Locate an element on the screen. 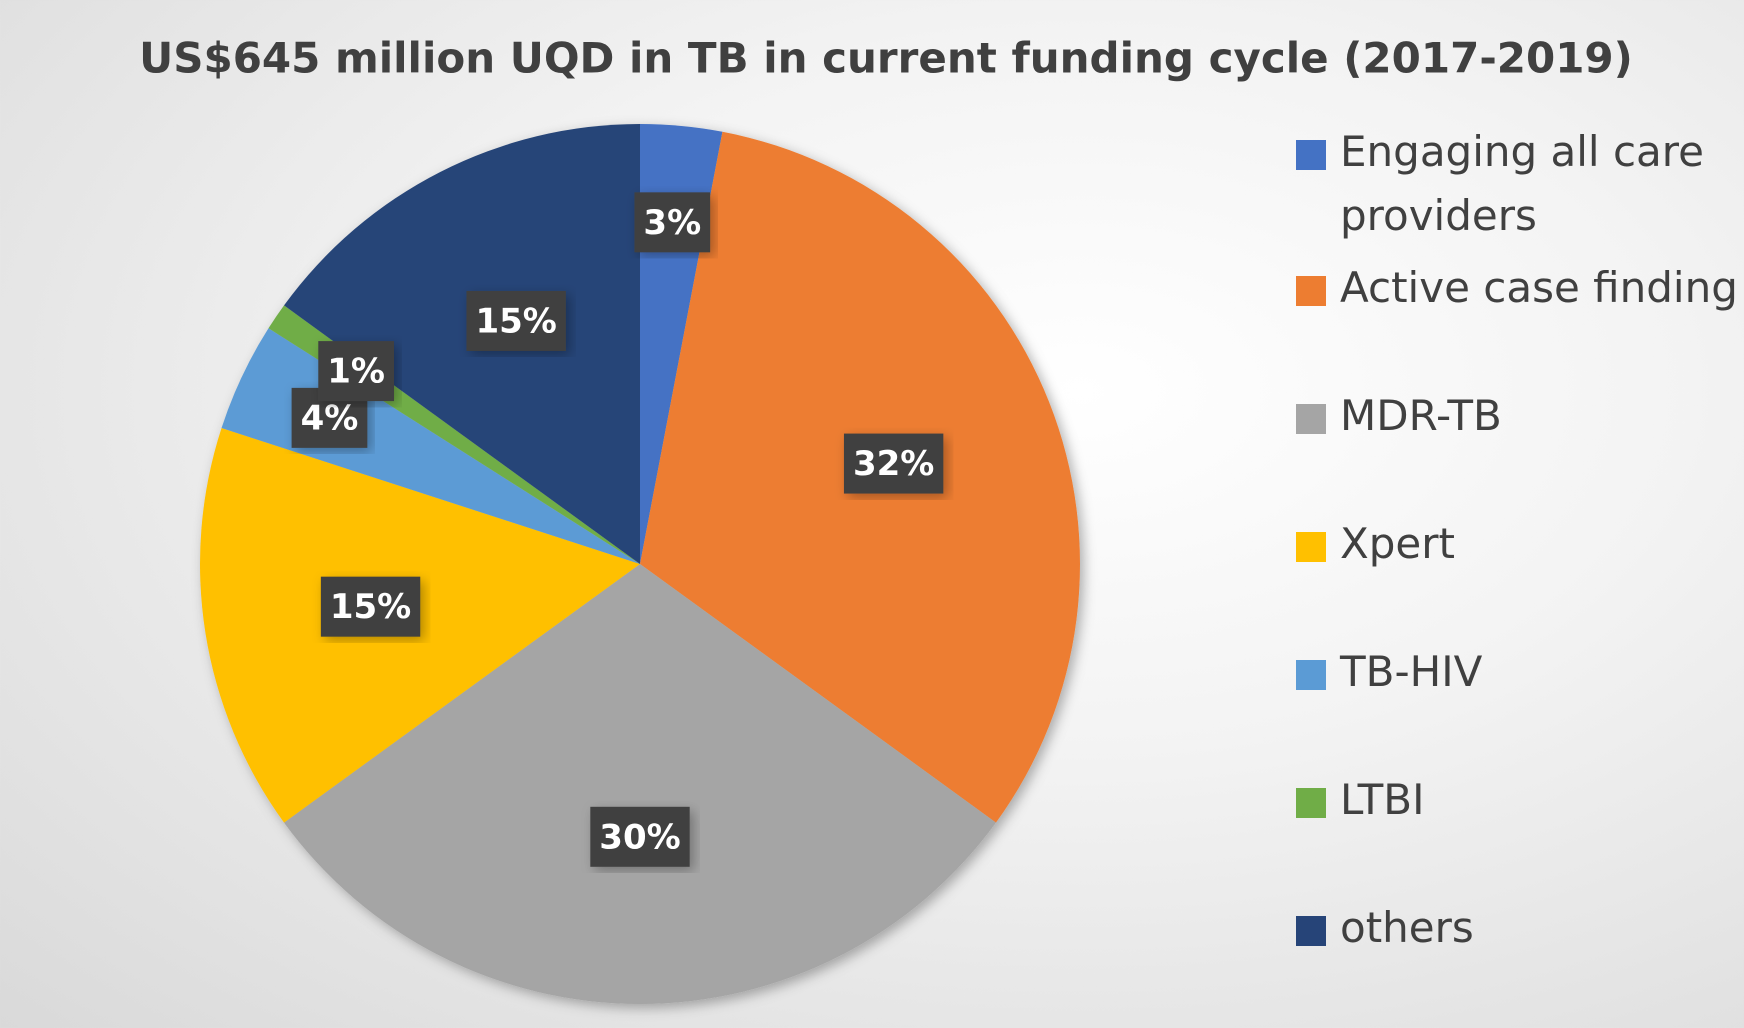  data-label-text: 32% is located at coordinates (893, 464).